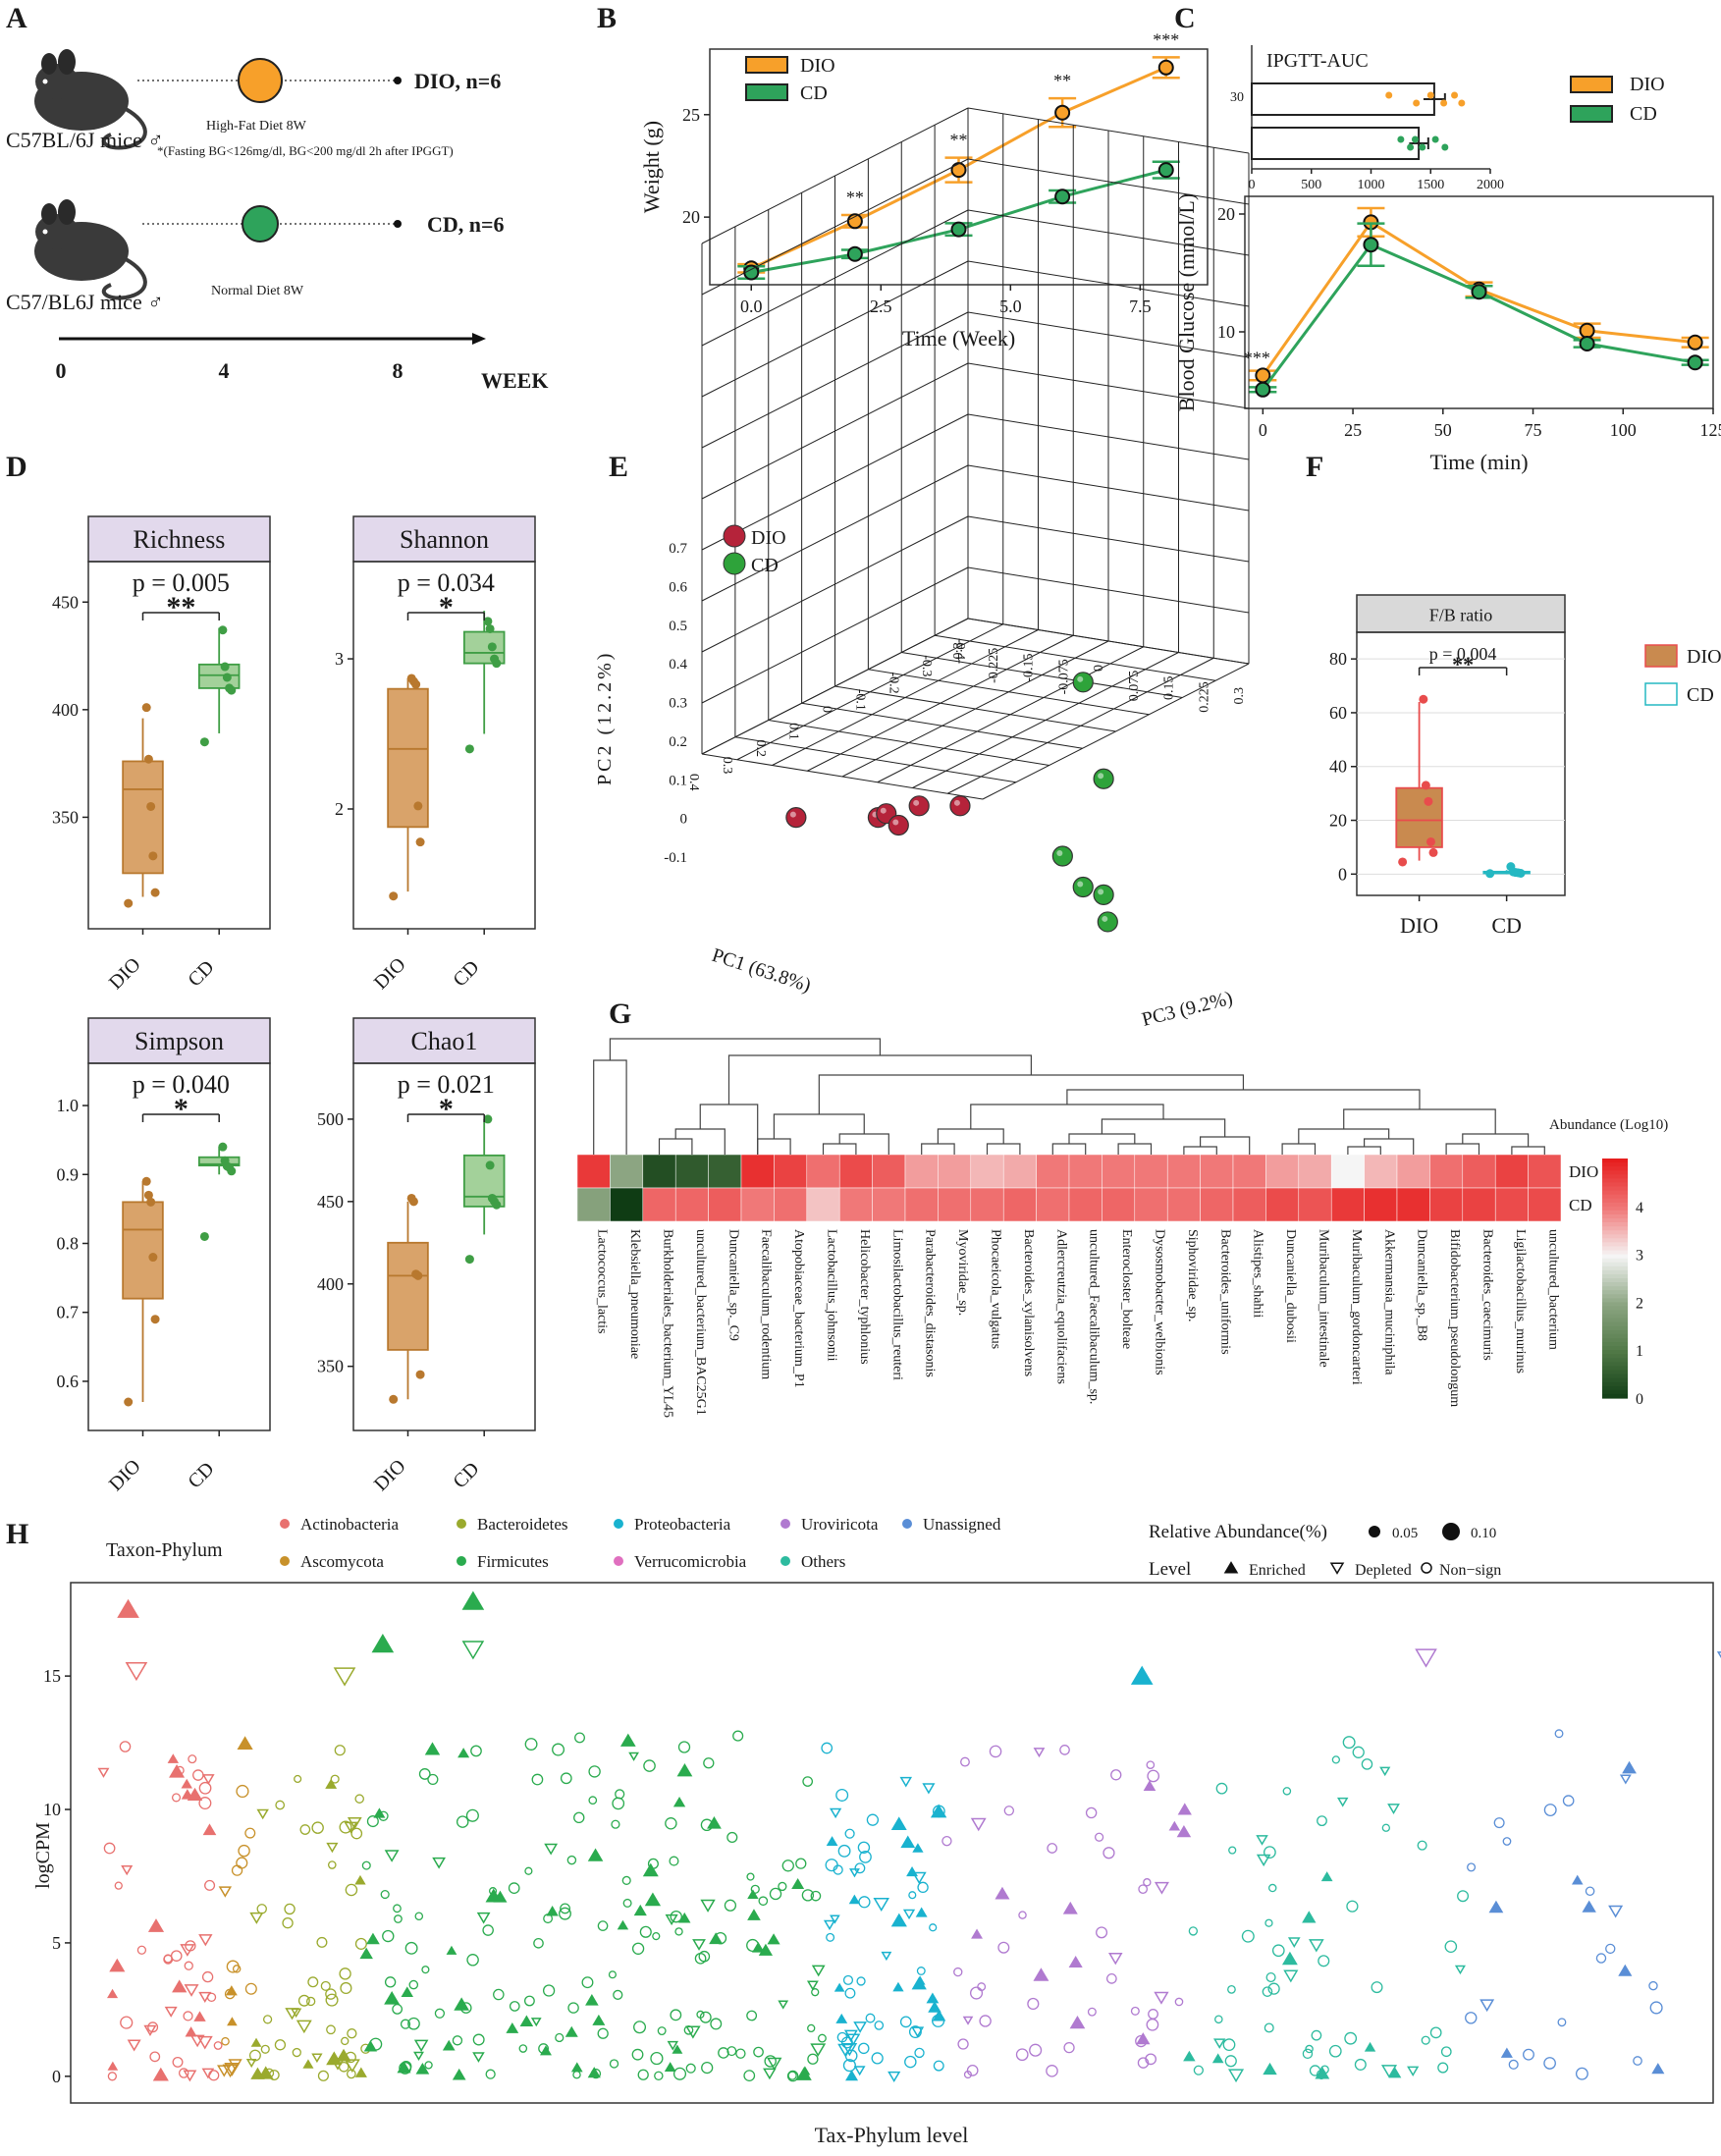 This screenshot has width=1721, height=2156. Describe the element at coordinates (605, 718) in the screenshot. I see `pcoa-ylabel: PC2 (12.2%)` at that location.